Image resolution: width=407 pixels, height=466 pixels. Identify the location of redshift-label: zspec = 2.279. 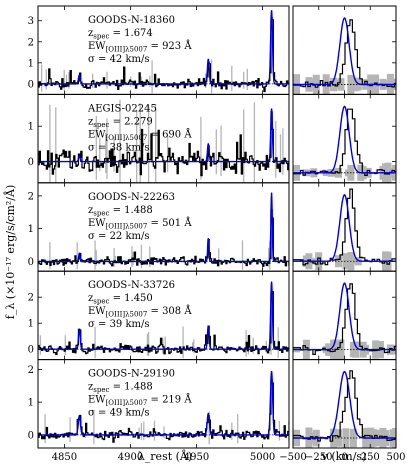
(120, 122).